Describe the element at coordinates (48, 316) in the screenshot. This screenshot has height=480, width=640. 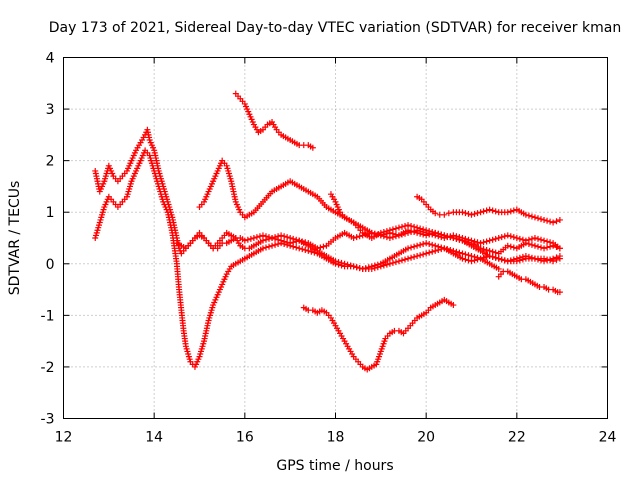
I see `y-tick-label: -1` at that location.